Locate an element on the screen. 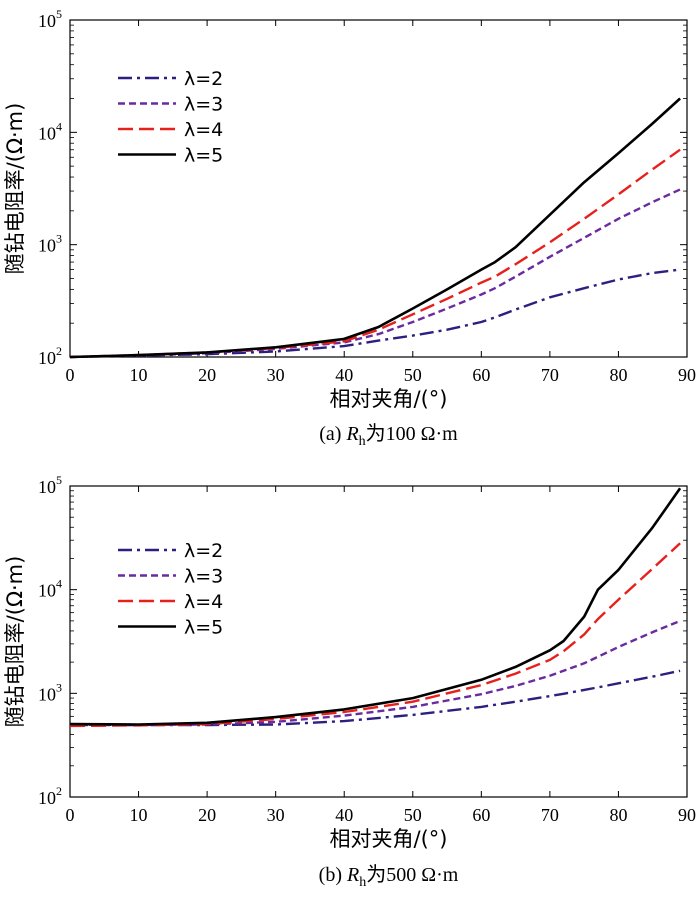  chart-caption: (b) Rh为500 Ω·m is located at coordinates (389, 876).